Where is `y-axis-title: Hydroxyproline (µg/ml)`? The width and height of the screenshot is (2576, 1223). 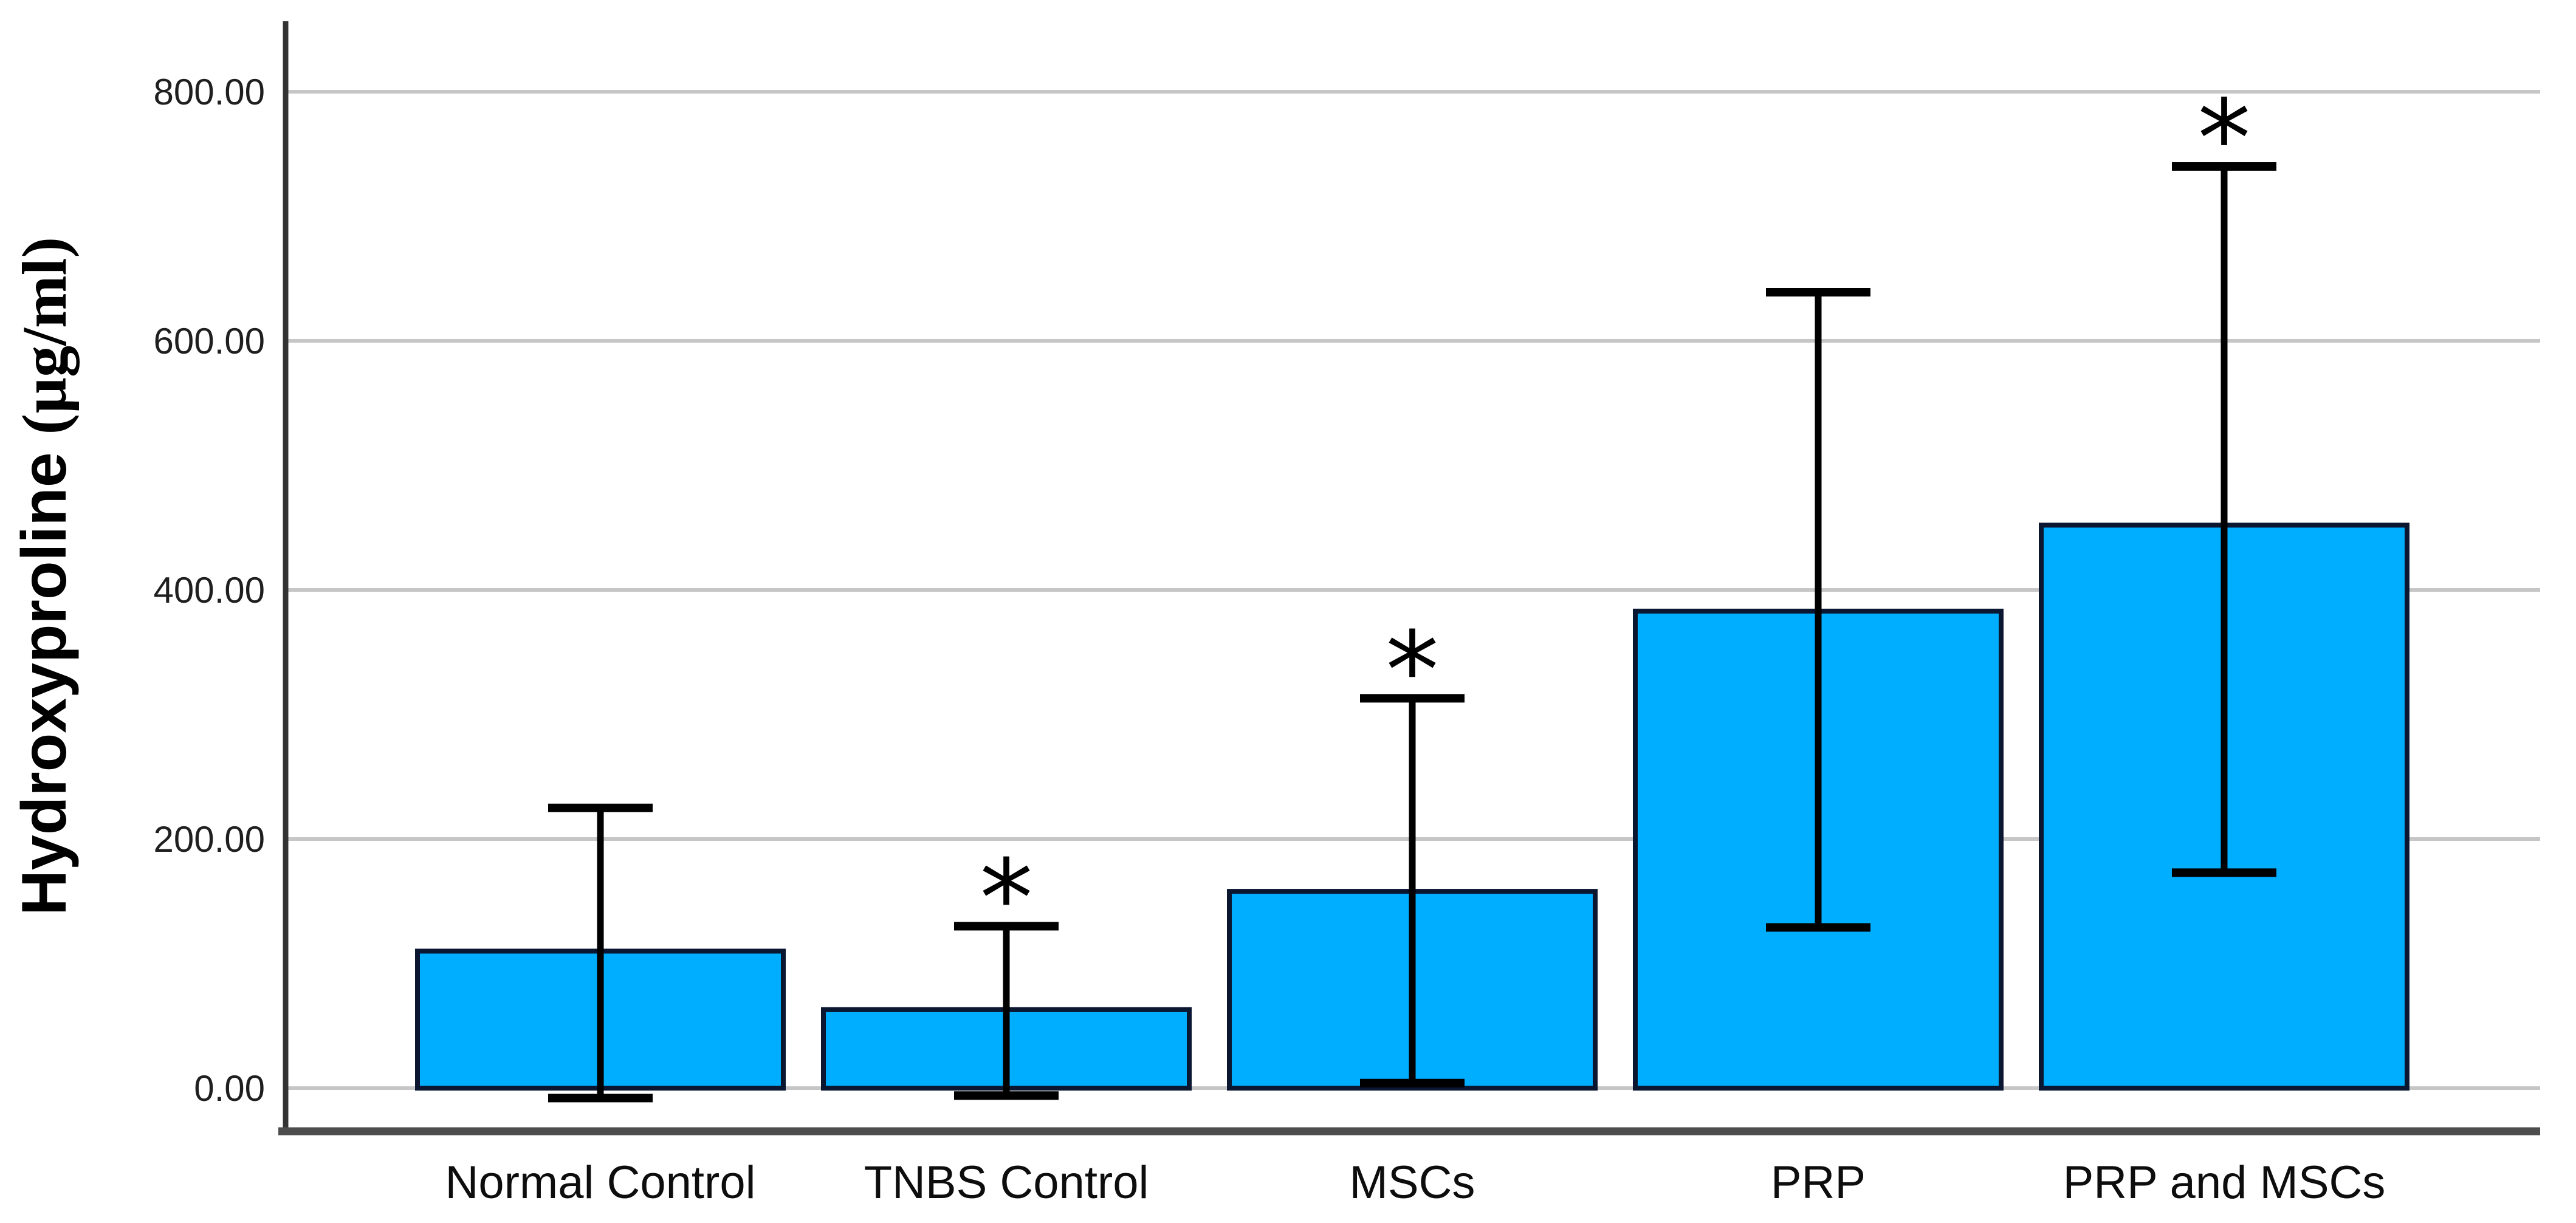
y-axis-title: Hydroxyproline (µg/ml) is located at coordinates (44, 576).